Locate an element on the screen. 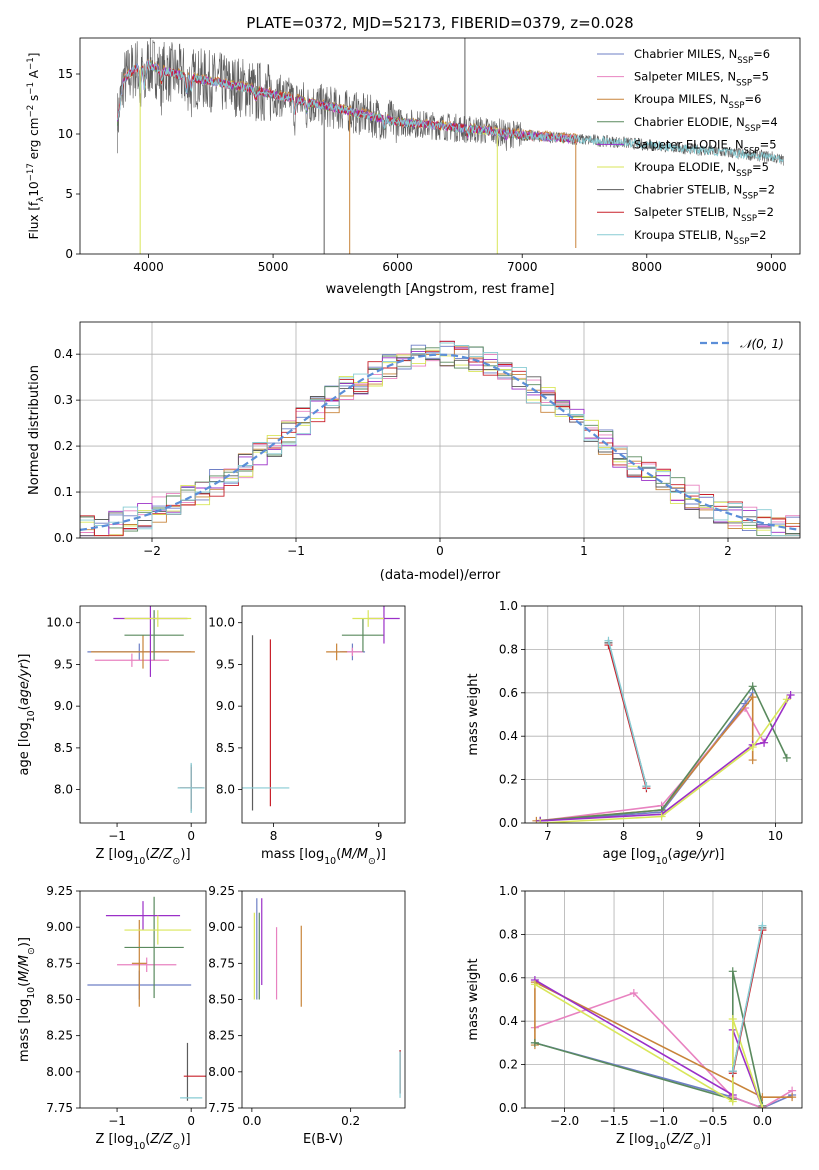  panel-mass-vs-ebv: 0.0 0.2 7.75 8.00 8.25 8.50 8.75 9.00 9.25 E(B-V) is located at coordinates (307, 1015).